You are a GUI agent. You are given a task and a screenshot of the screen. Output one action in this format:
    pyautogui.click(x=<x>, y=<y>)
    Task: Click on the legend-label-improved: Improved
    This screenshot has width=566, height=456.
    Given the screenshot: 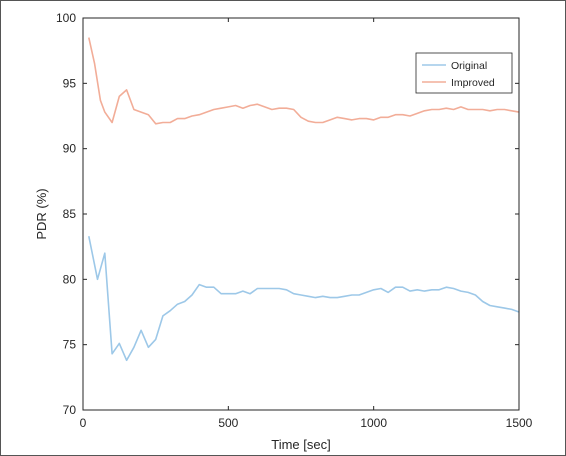 What is the action you would take?
    pyautogui.click(x=473, y=83)
    